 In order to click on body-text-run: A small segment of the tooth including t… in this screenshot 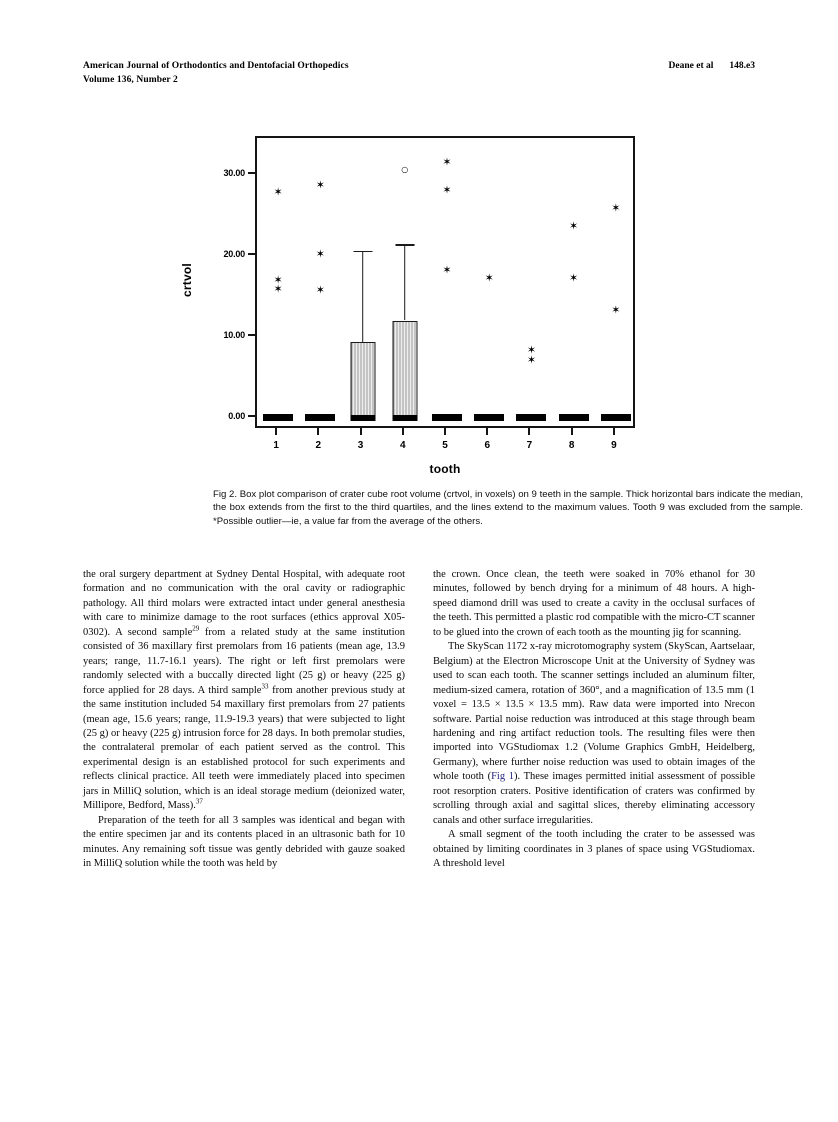, I will do `click(594, 849)`.